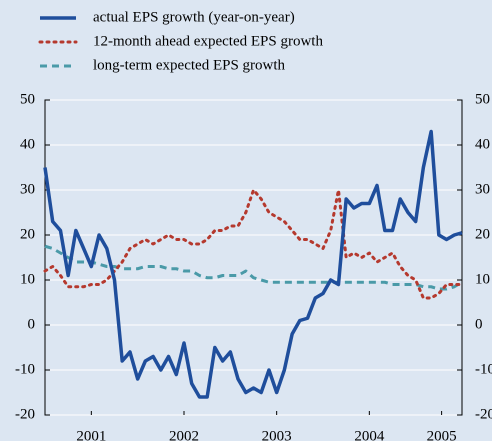 This screenshot has height=441, width=492. What do you see at coordinates (479, 324) in the screenshot?
I see `y2-tick-label: 0` at bounding box center [479, 324].